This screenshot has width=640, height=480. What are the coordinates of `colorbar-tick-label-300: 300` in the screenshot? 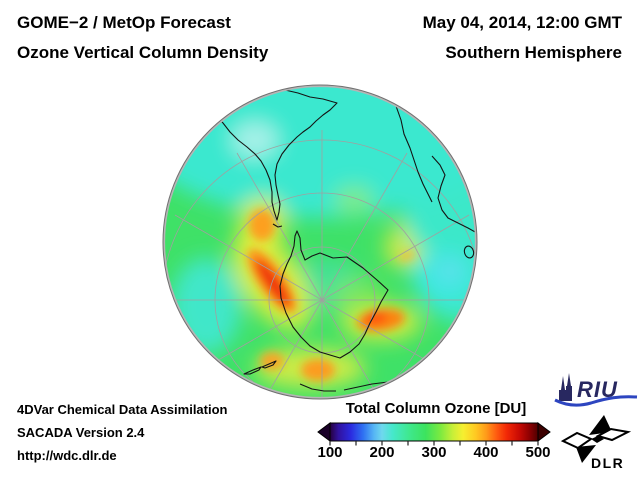 It's located at (434, 452).